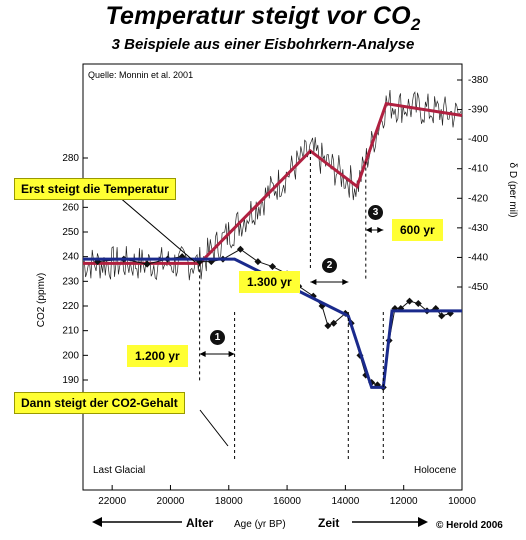  What do you see at coordinates (417, 230) in the screenshot?
I see `lag-3-label: 600 yr` at bounding box center [417, 230].